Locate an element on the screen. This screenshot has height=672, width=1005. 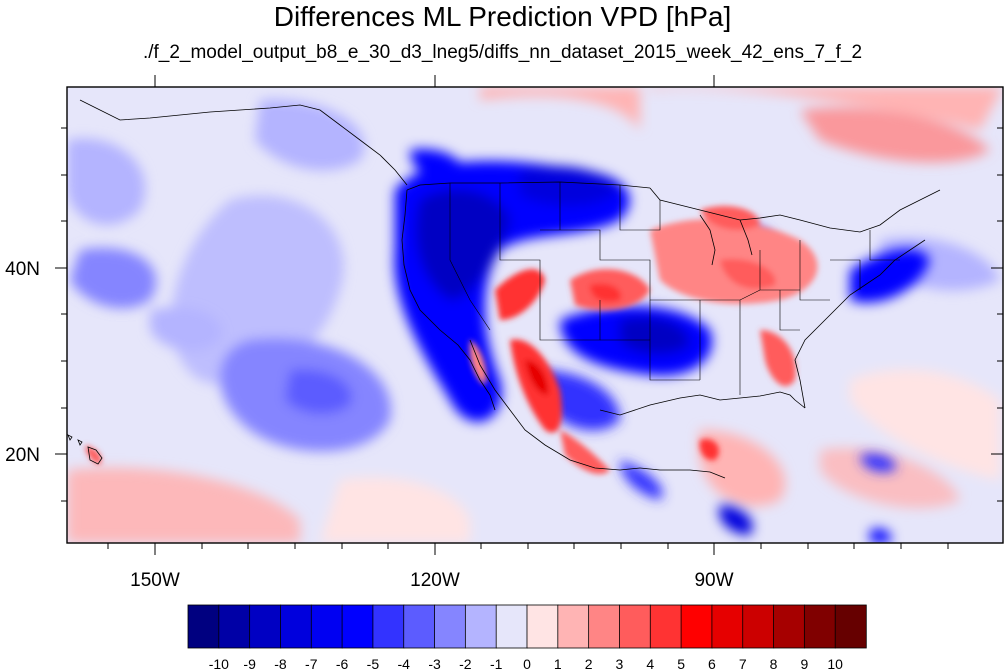
colorbar-level-label: -10 is located at coordinates (219, 664).